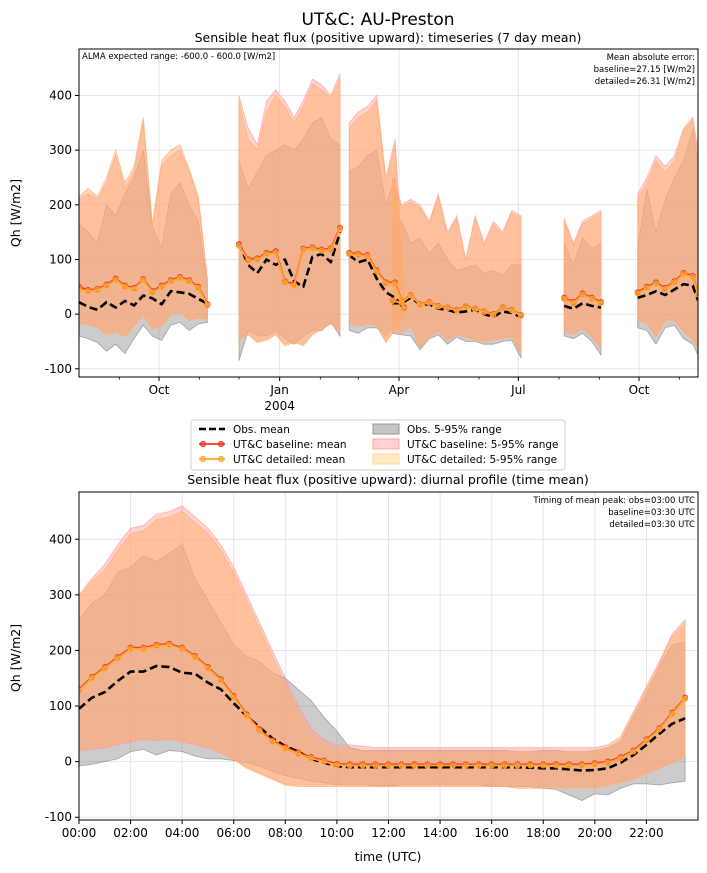 The width and height of the screenshot is (707, 873). I want to click on y-tick-label: 100, so click(60, 706).